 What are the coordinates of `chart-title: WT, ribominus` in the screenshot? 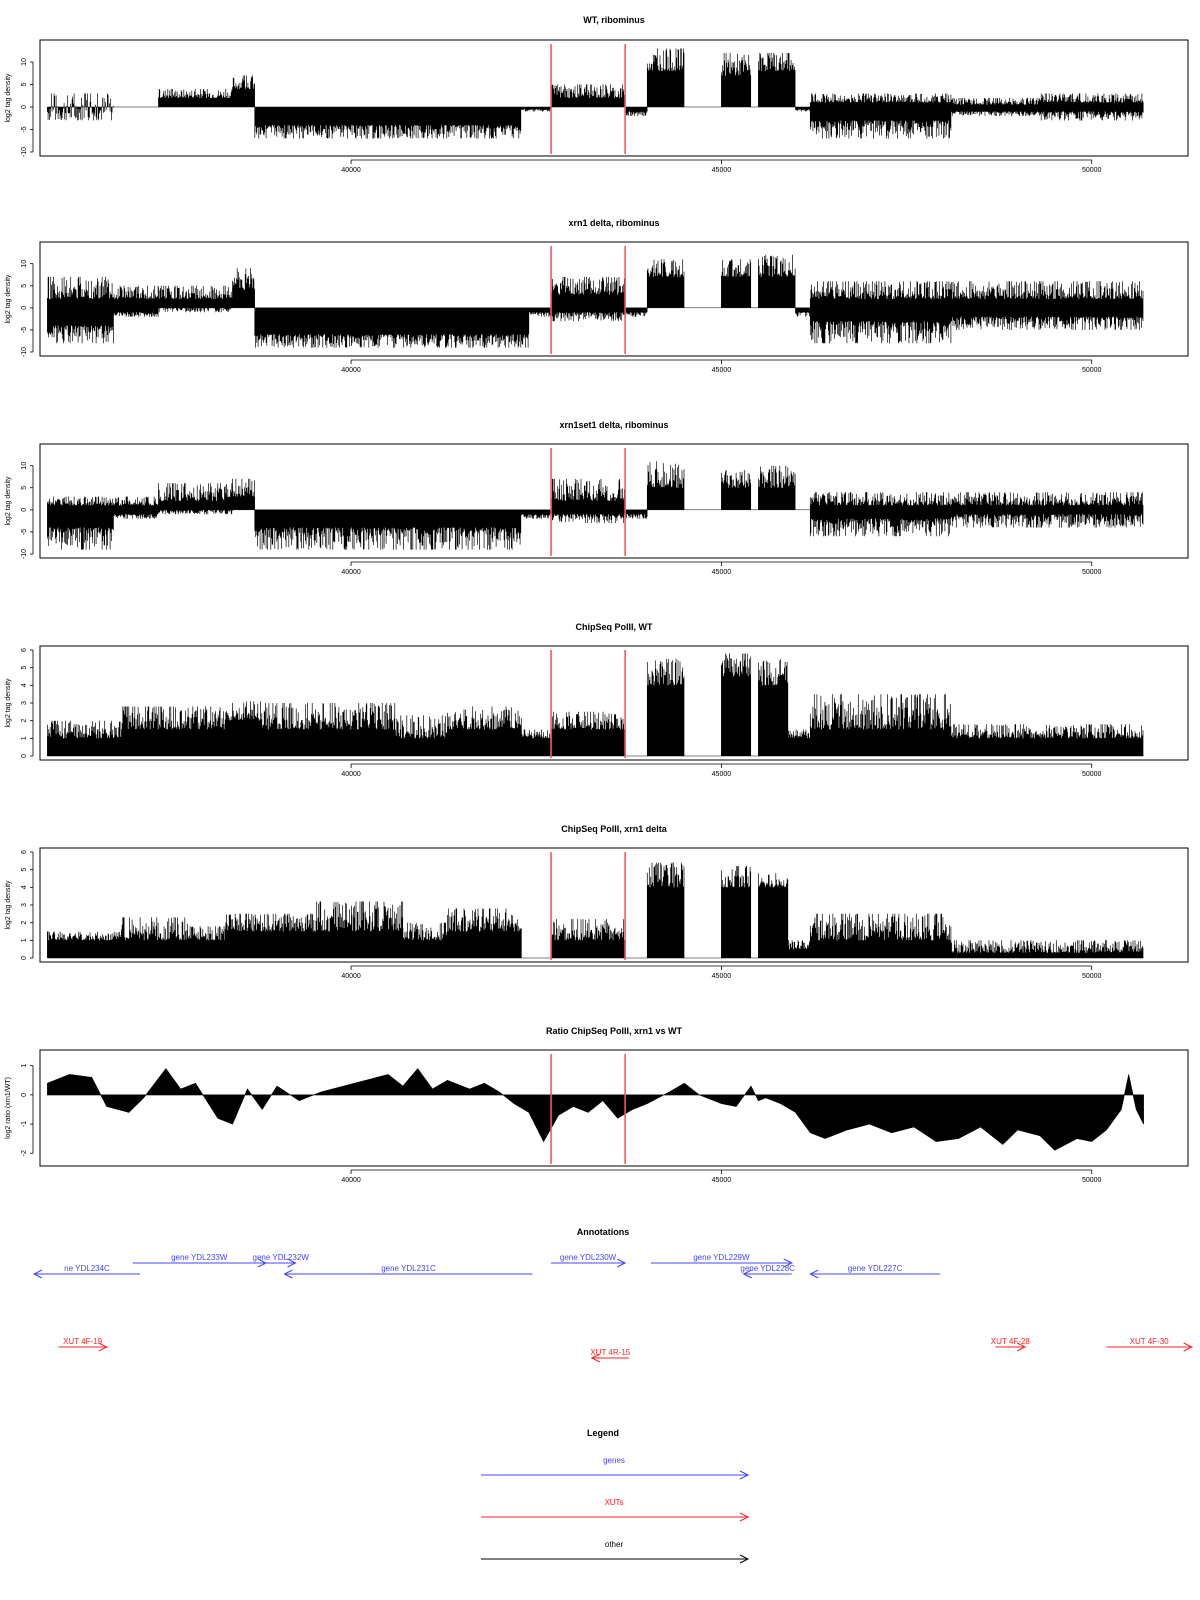 It's located at (614, 20).